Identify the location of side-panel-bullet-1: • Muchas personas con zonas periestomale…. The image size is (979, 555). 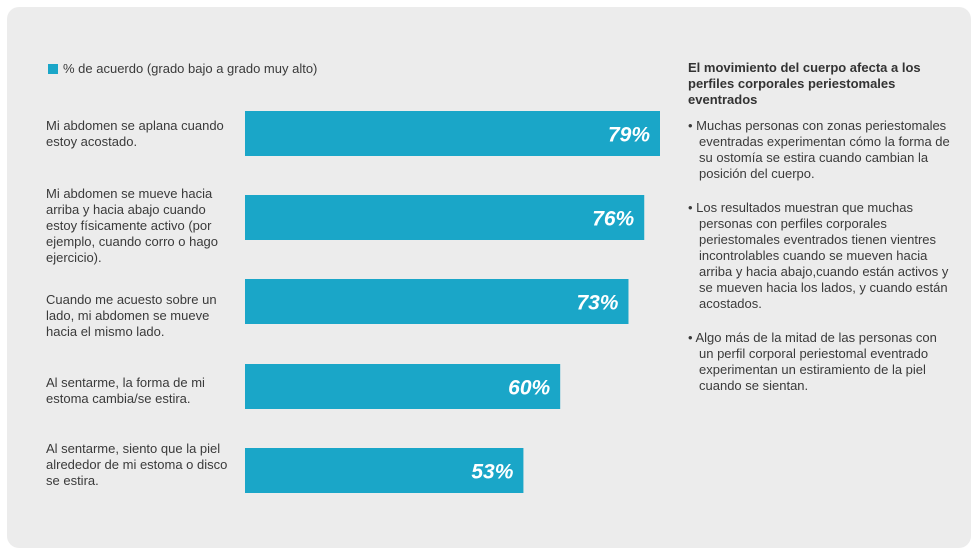
(819, 149).